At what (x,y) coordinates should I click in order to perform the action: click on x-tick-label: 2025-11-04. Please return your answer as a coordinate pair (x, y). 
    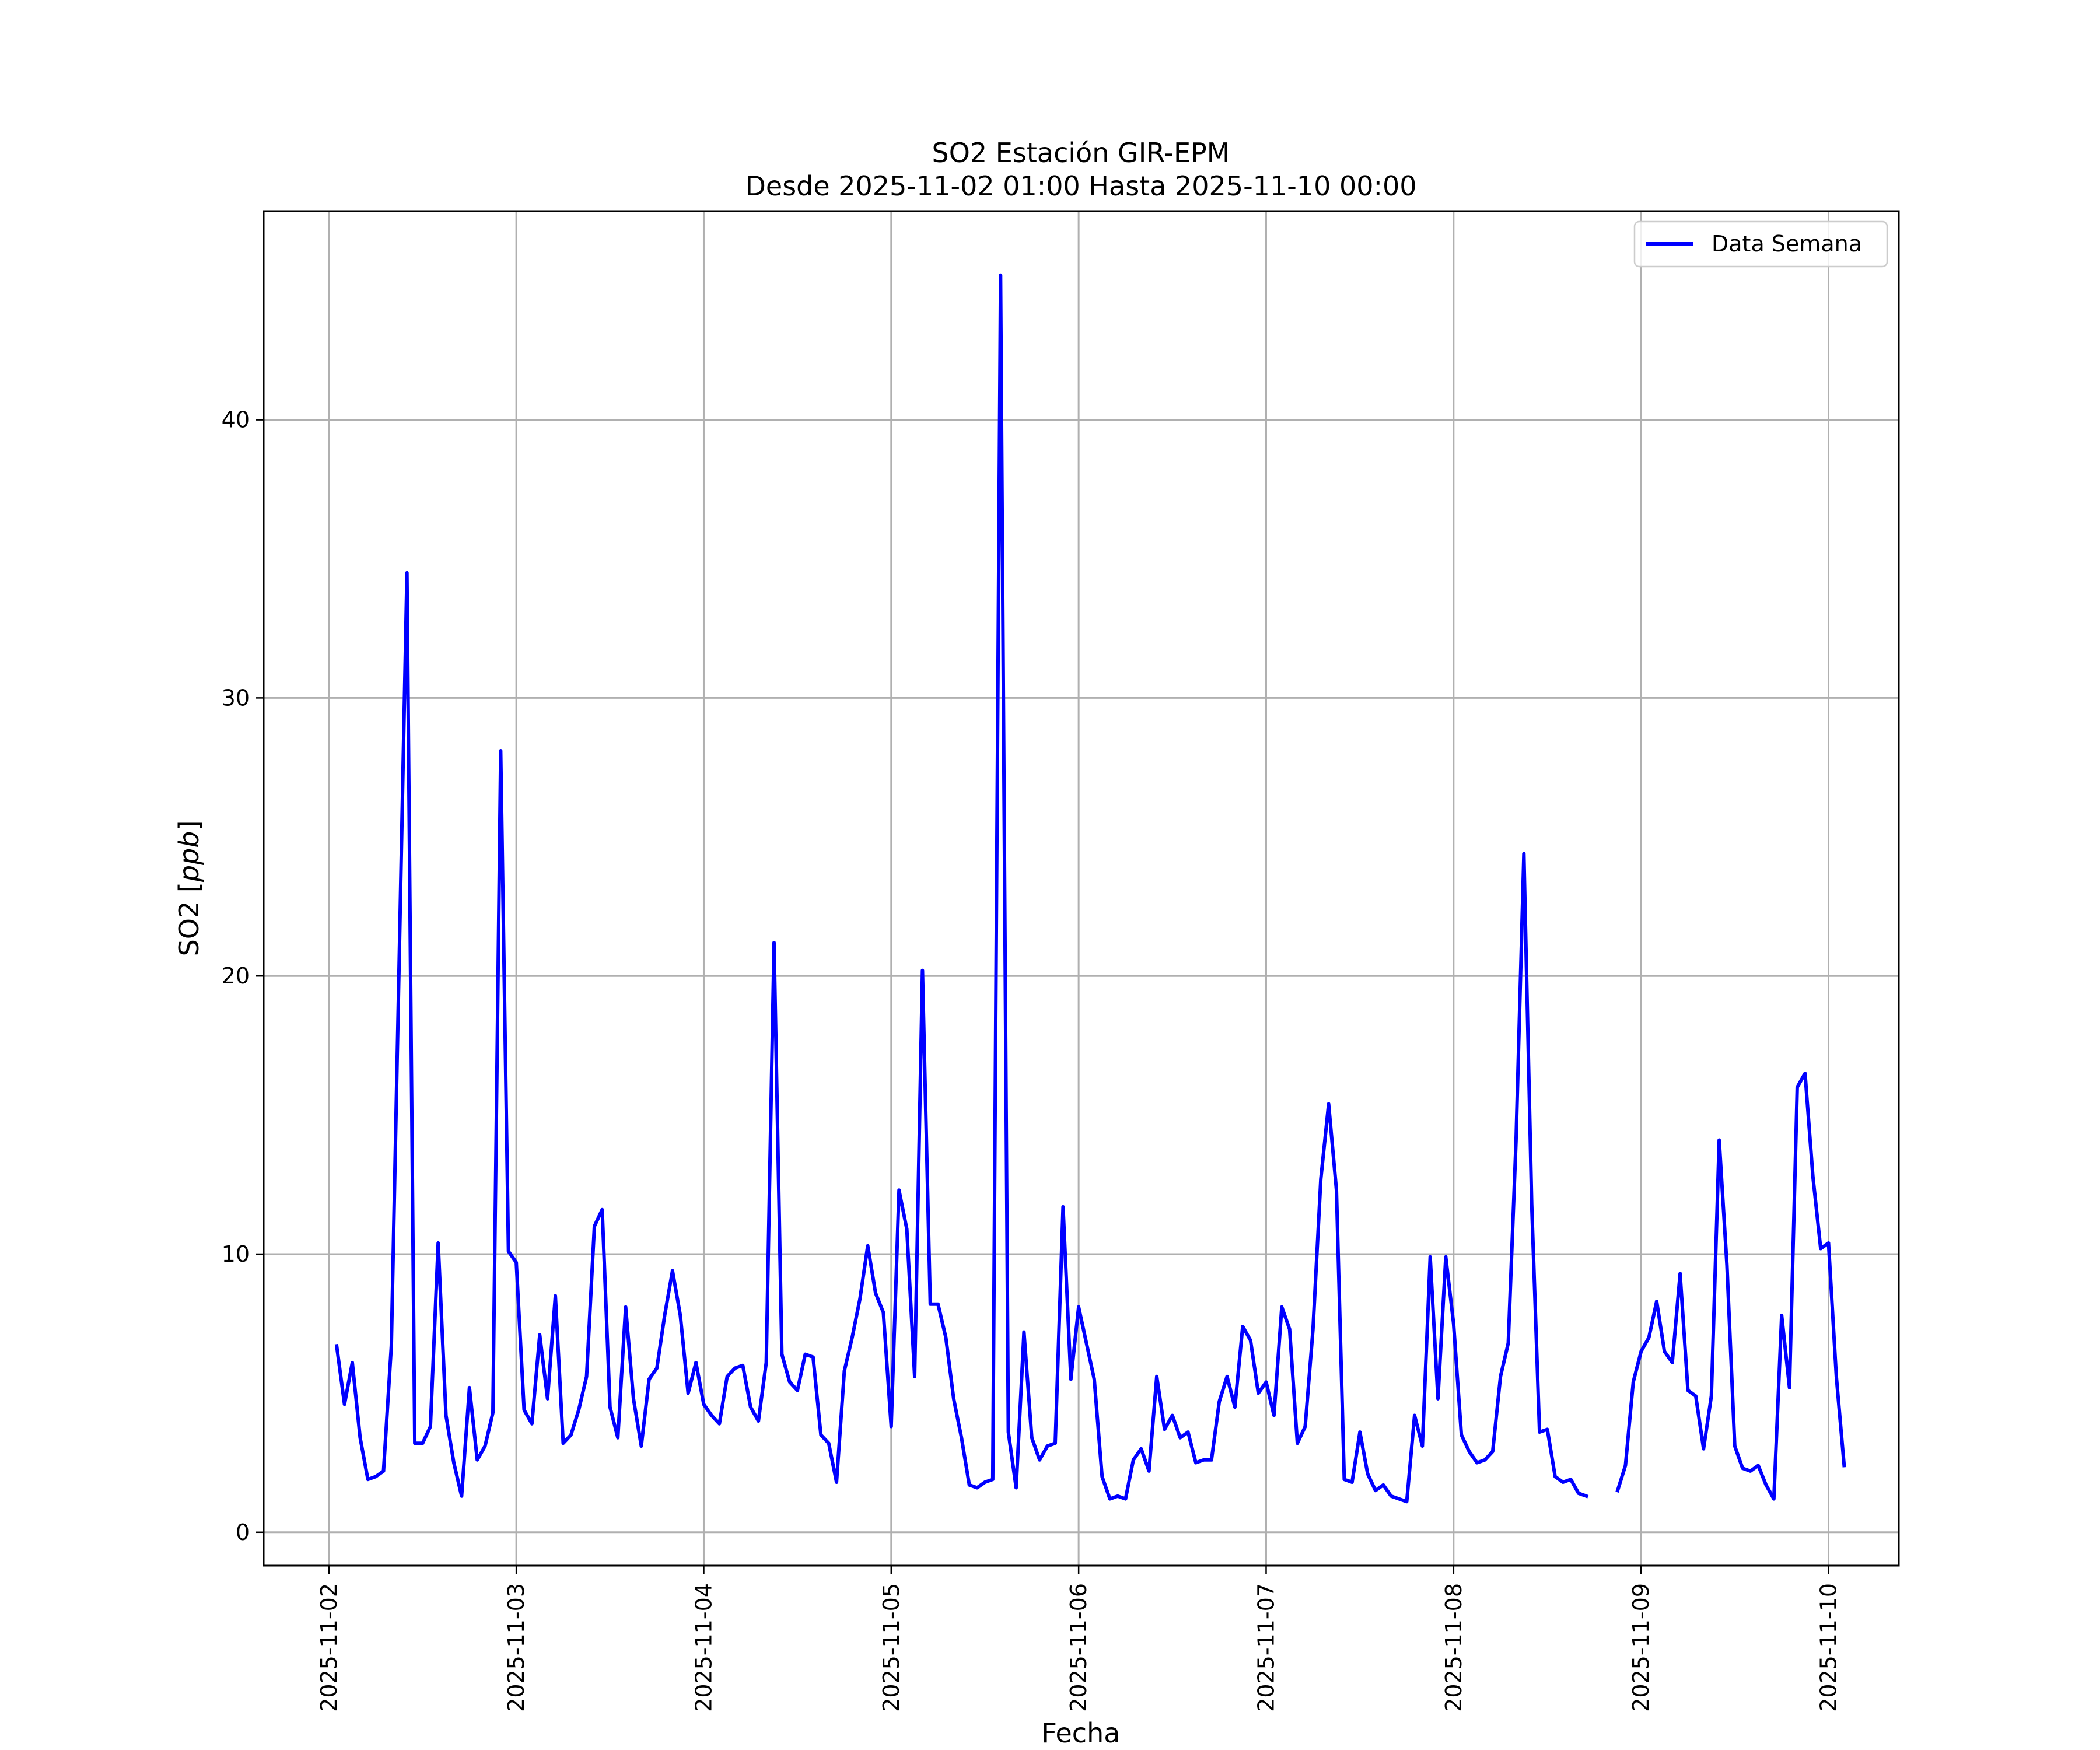
    Looking at the image, I should click on (703, 1647).